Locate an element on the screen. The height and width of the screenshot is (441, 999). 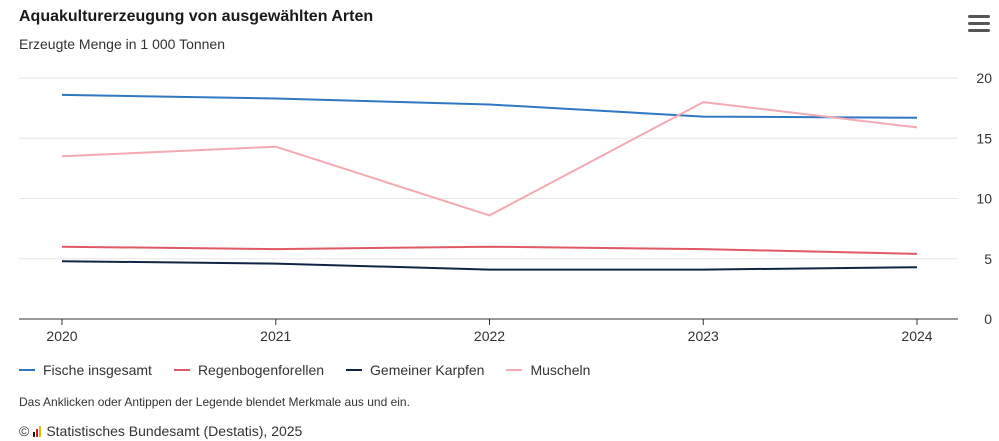
legend-item-2: Gemeiner Karpfen is located at coordinates (415, 370).